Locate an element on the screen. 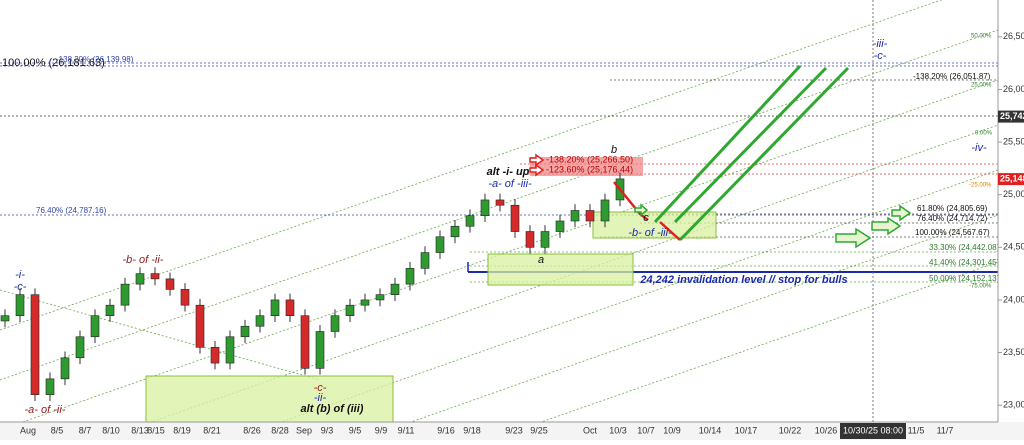 The image size is (1024, 445). x-tick-label: 9/9 is located at coordinates (381, 430).